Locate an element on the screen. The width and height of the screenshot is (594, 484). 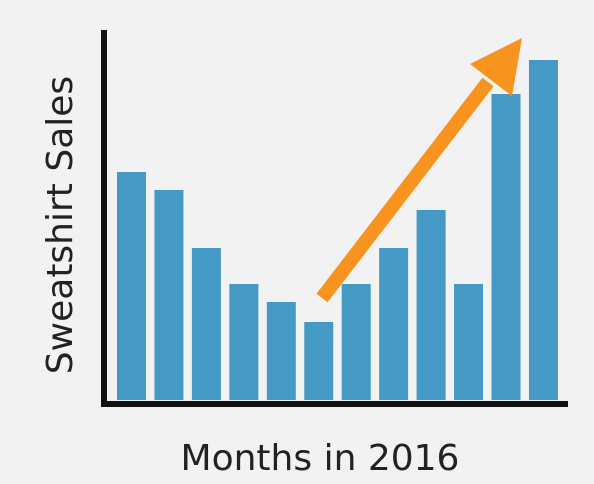
arrow-shaft is located at coordinates (405, 190).